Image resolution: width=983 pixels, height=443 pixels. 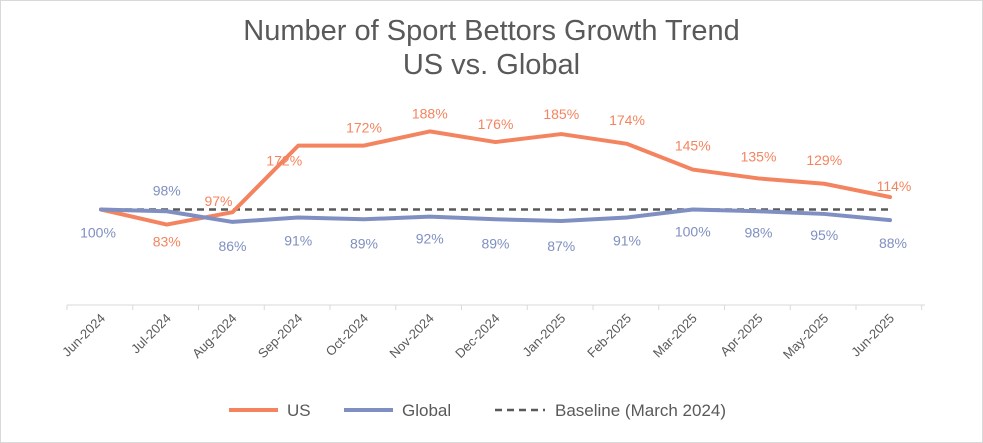 I want to click on x-tick-label: Jul-2024, so click(x=151, y=334).